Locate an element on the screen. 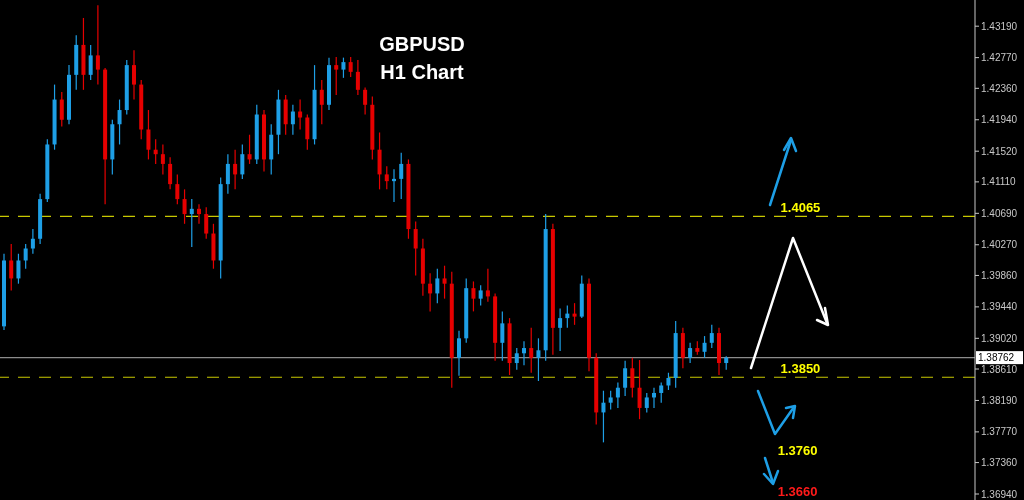 Image resolution: width=1024 pixels, height=500 pixels. y-tick-label: 1.37770 is located at coordinates (999, 432).